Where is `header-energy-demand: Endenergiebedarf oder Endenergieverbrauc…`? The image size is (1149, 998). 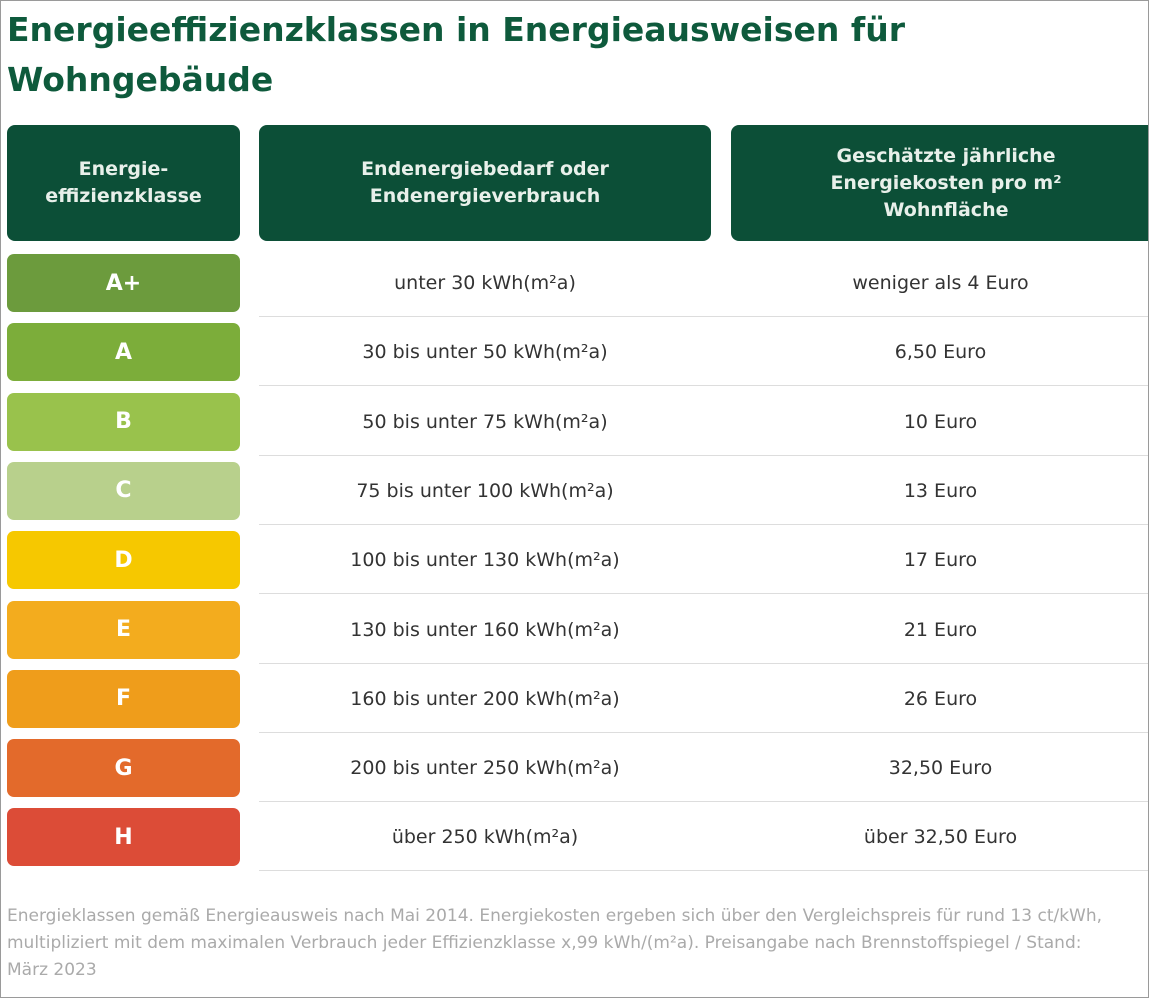 header-energy-demand: Endenergiebedarf oder Endenergieverbrauc… is located at coordinates (485, 183).